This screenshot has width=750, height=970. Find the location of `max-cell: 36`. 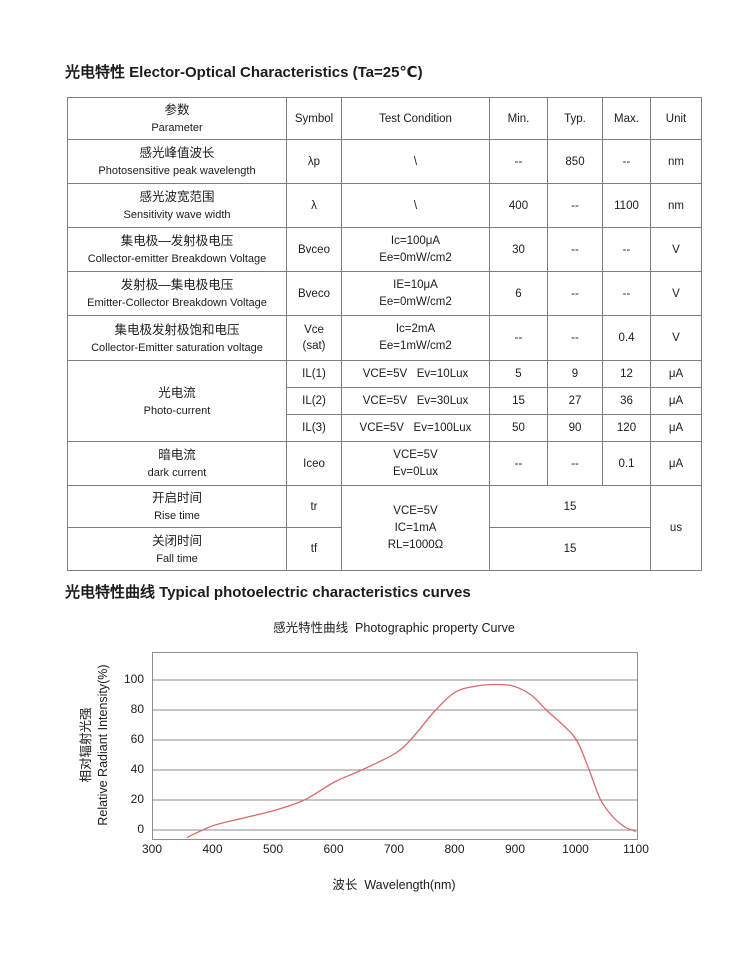

max-cell: 36 is located at coordinates (626, 401).